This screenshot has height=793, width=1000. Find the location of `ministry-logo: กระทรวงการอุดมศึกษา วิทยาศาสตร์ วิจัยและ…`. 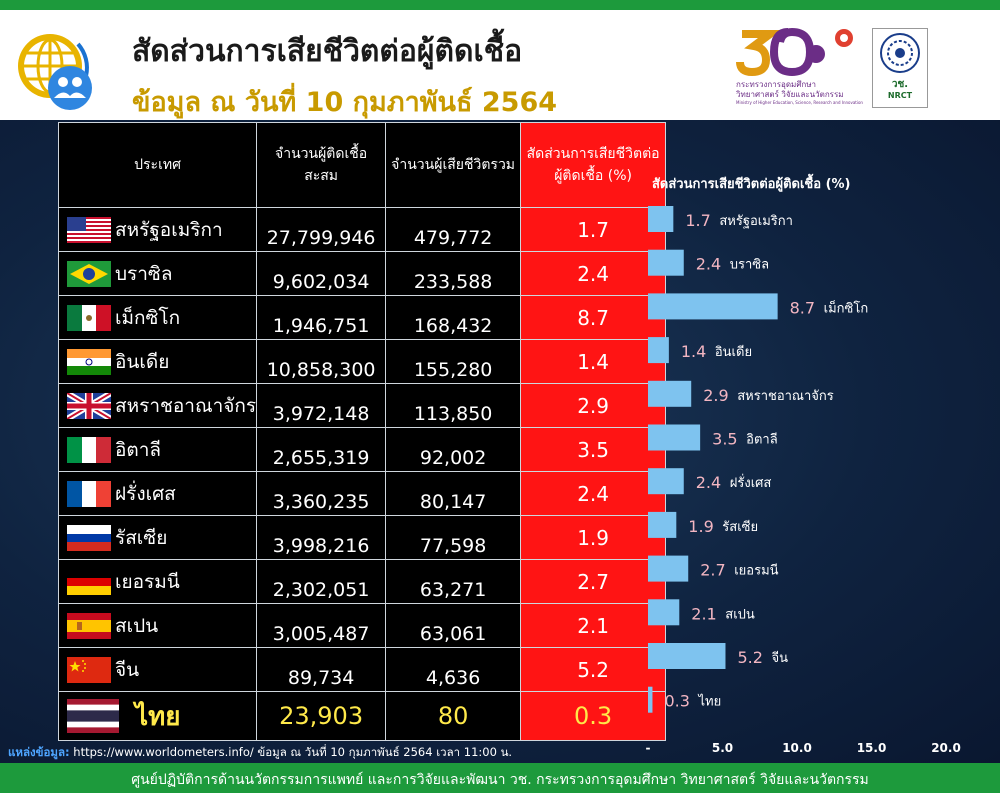

ministry-logo: กระทรวงการอุดมศึกษา วิทยาศาสตร์ วิจัยและ… is located at coordinates (799, 72).